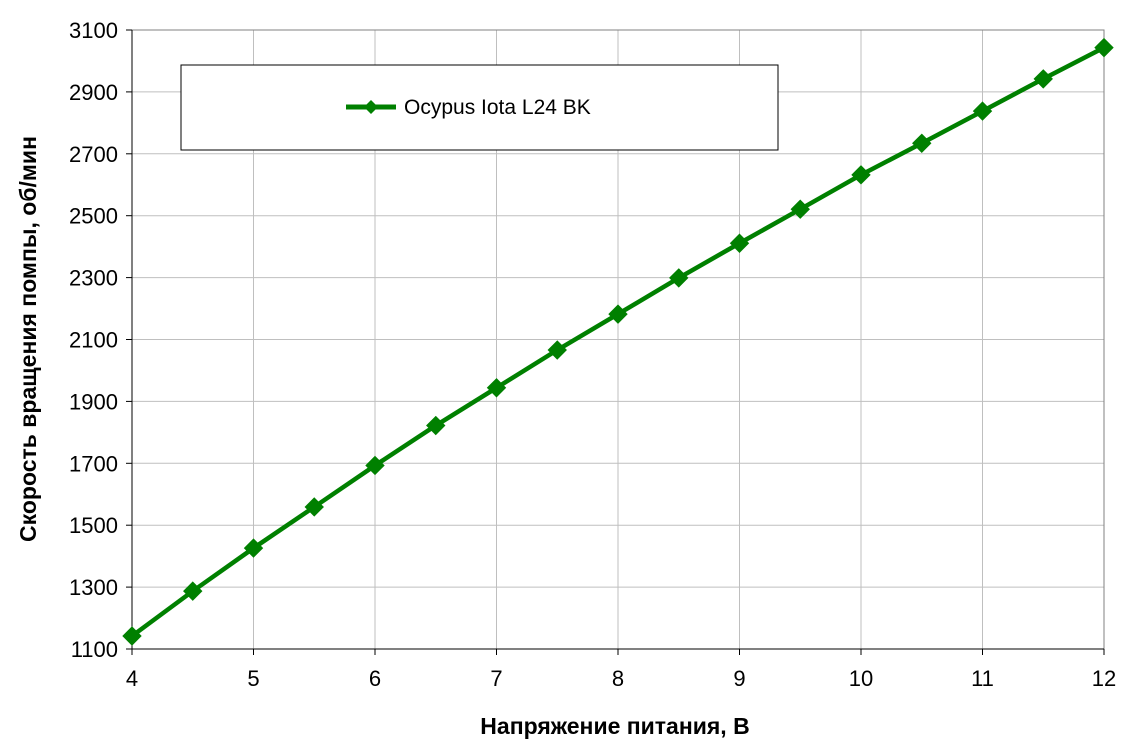 Image resolution: width=1129 pixels, height=749 pixels. Describe the element at coordinates (982, 678) in the screenshot. I see `x-tick-label: 11` at that location.